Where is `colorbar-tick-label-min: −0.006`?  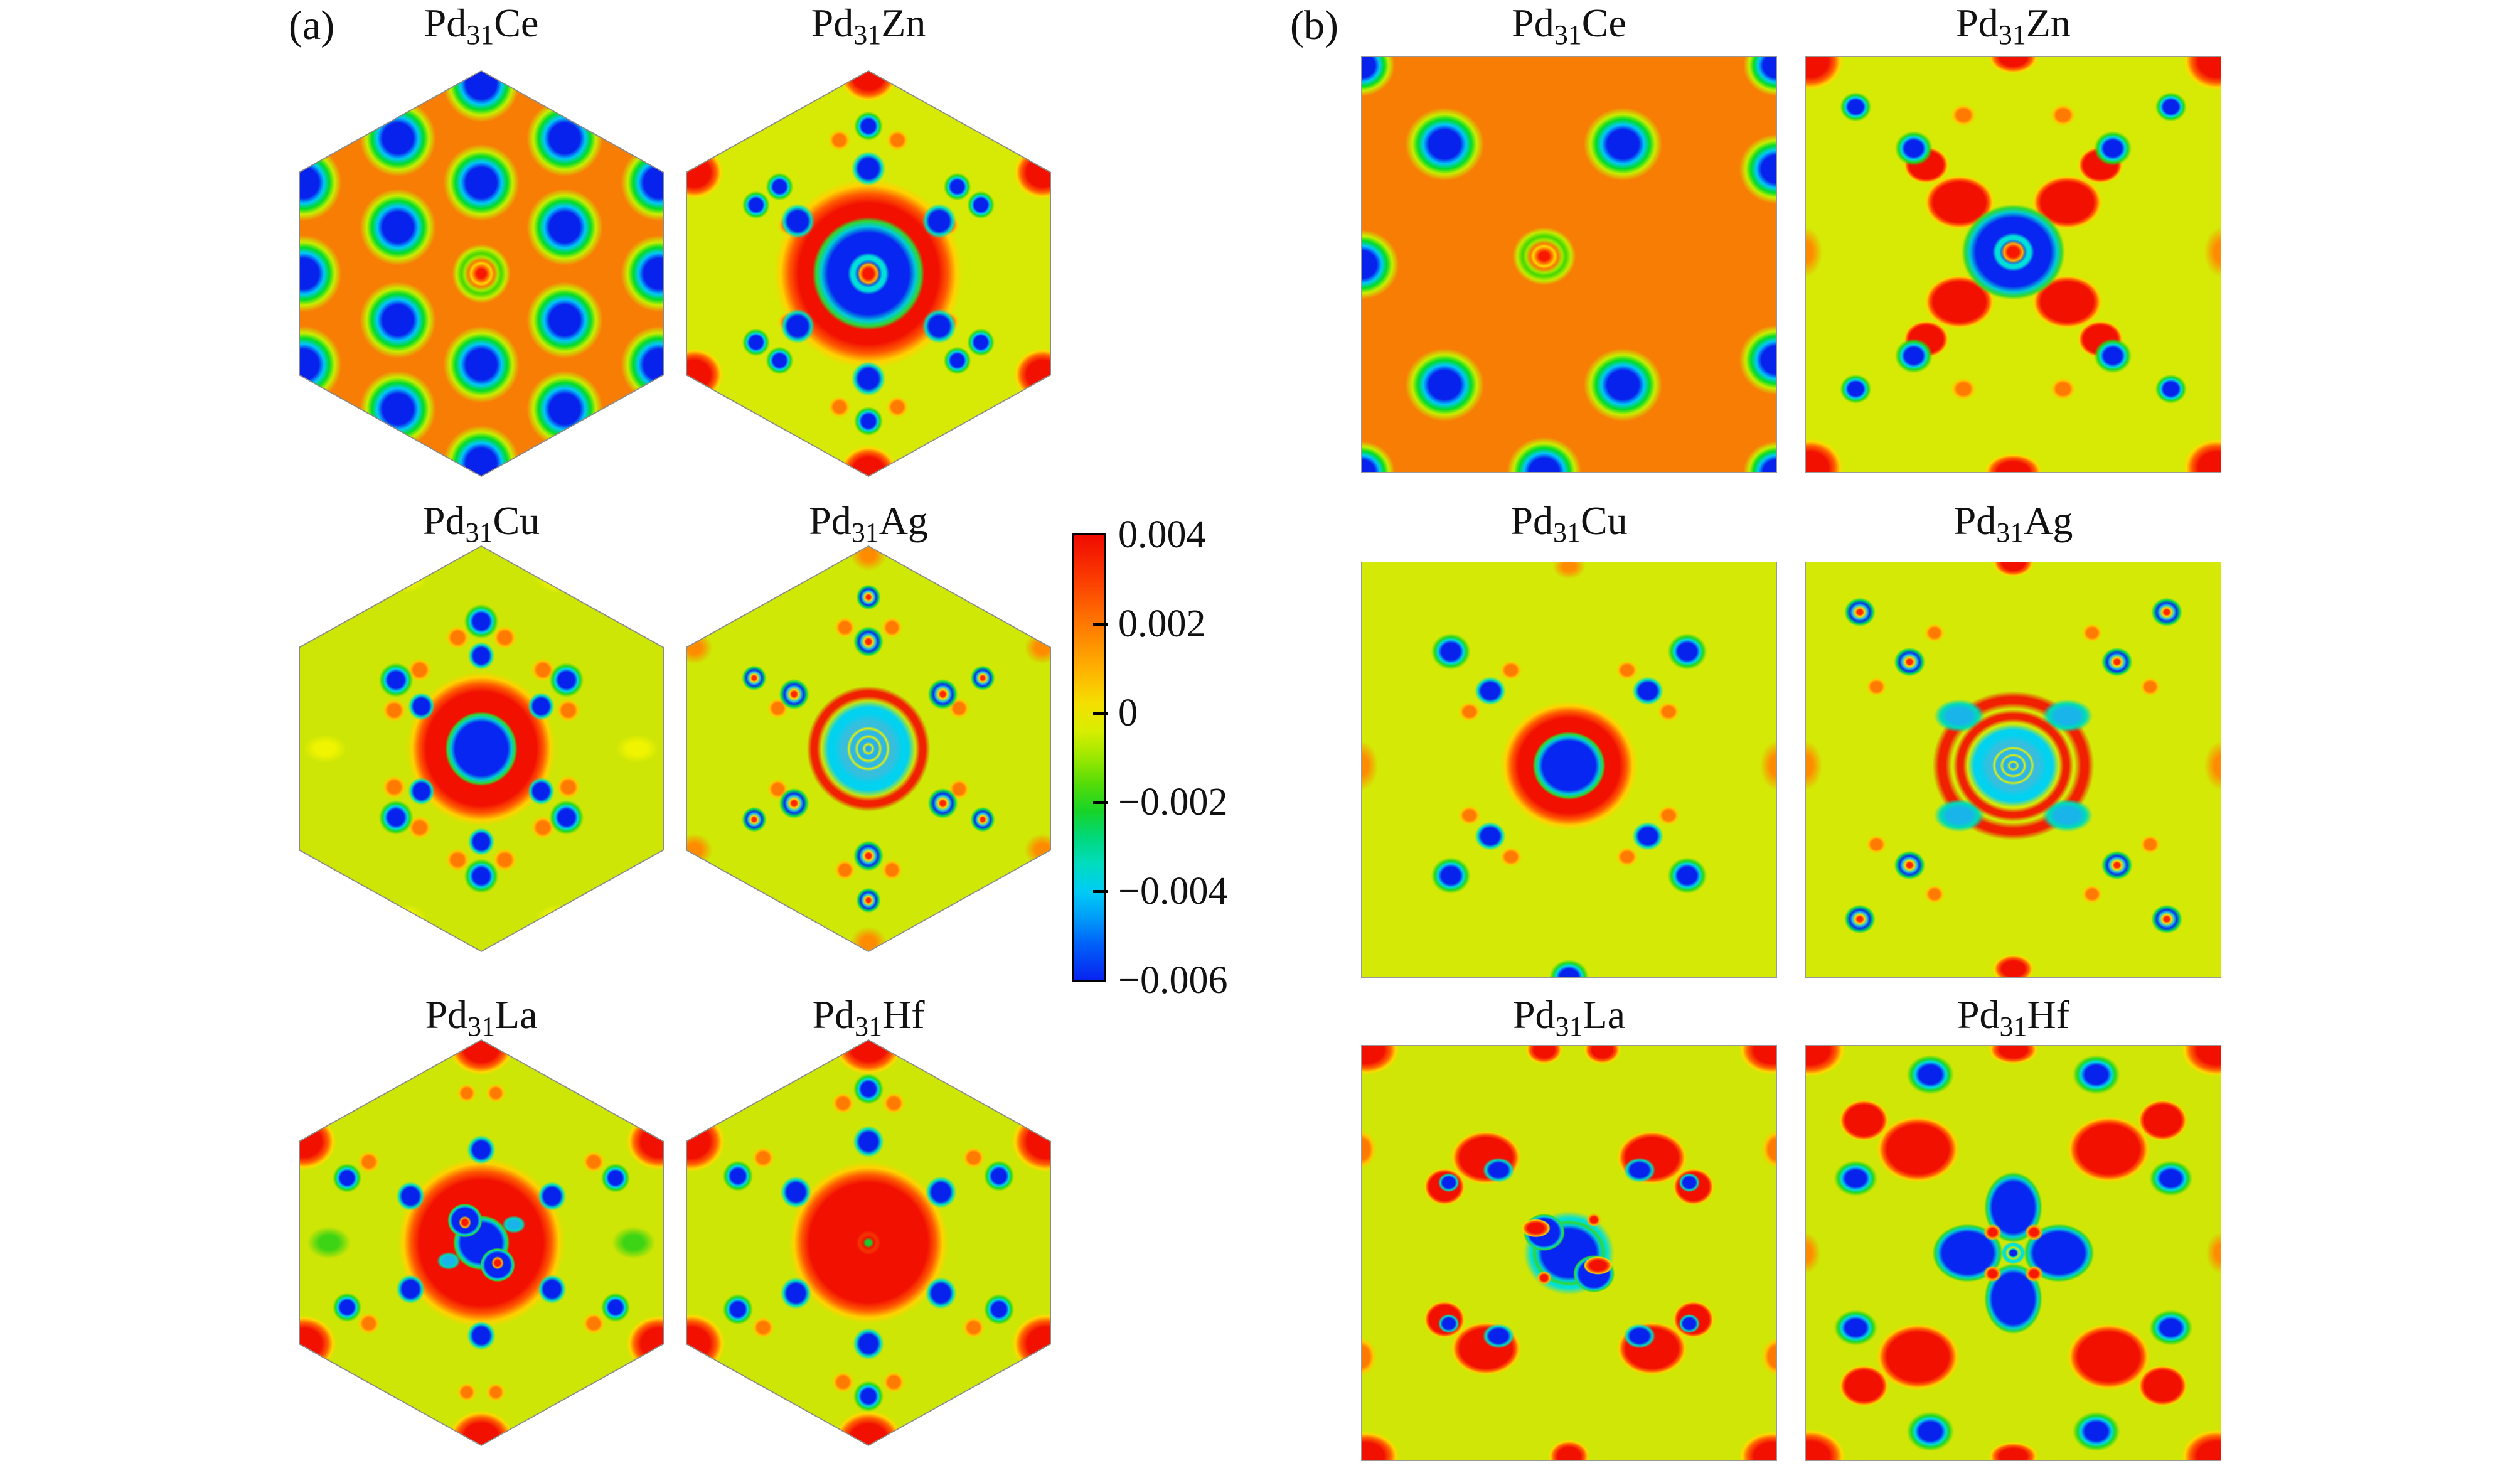
colorbar-tick-label-min: −0.006 is located at coordinates (1173, 980).